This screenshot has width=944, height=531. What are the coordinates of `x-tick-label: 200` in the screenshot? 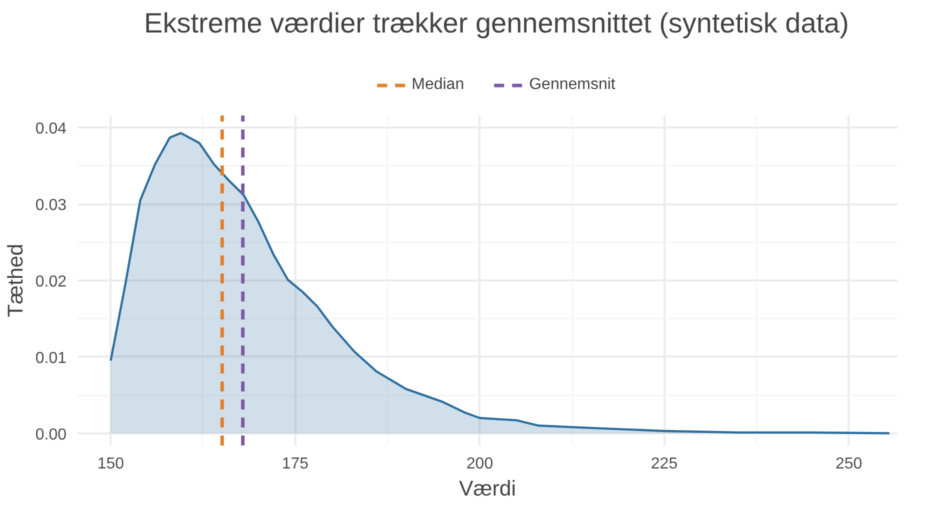 It's located at (480, 464).